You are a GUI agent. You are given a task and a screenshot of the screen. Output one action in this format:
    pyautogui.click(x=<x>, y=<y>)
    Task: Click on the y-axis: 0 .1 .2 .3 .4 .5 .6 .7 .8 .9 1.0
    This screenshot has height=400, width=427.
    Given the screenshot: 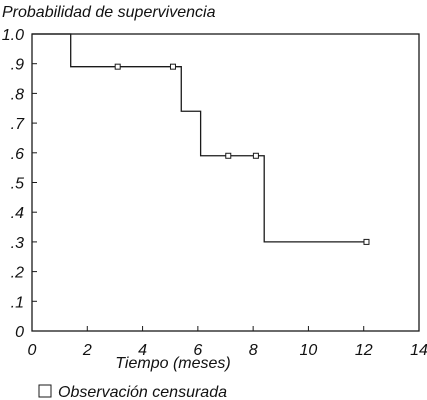 What is the action you would take?
    pyautogui.click(x=19, y=184)
    